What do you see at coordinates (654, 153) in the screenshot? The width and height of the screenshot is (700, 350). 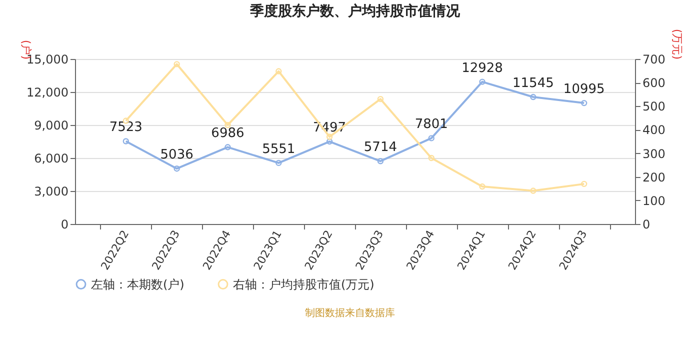 I see `y2-tick-label: 300` at bounding box center [654, 153].